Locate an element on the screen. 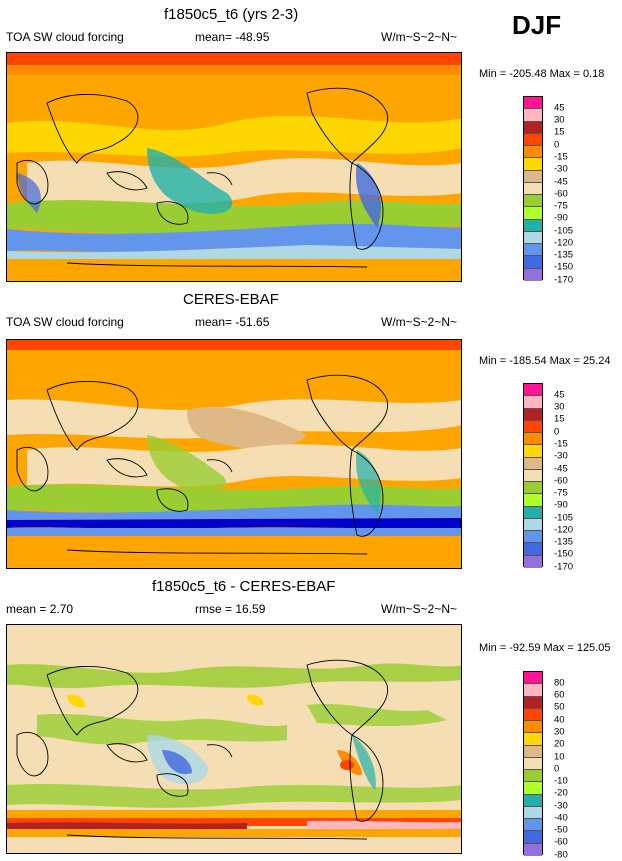 This screenshot has width=622, height=861. panel3-minmax: Min = -92.59 Max = 125.05 is located at coordinates (545, 648).